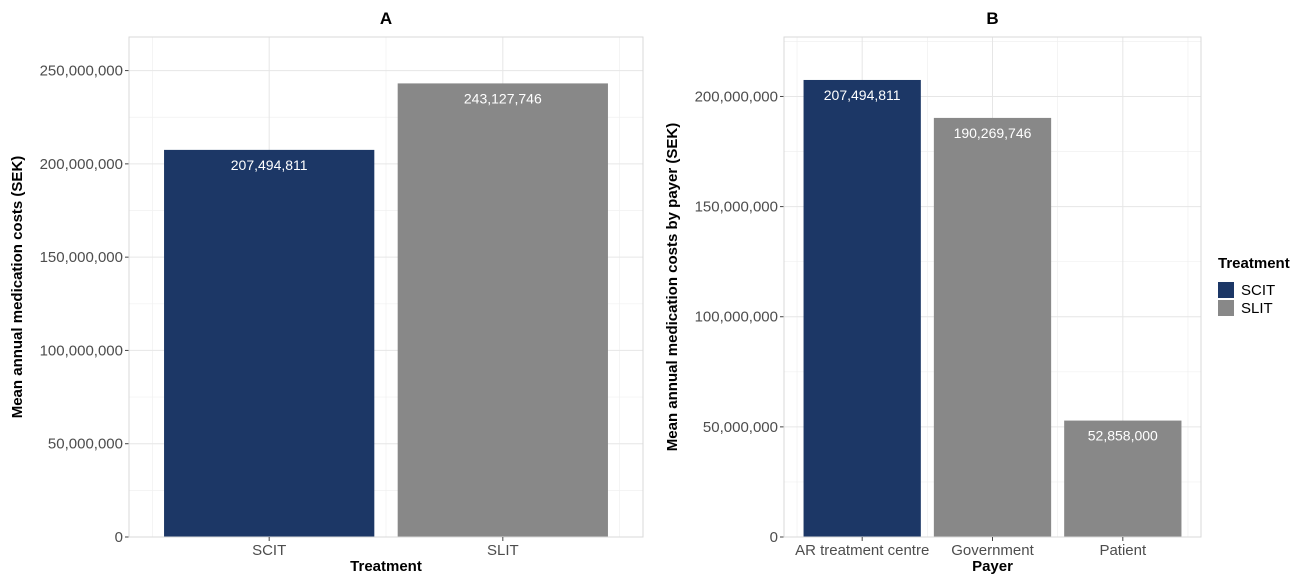 Image resolution: width=1305 pixels, height=575 pixels. I want to click on x-tick-label: Government, so click(992, 550).